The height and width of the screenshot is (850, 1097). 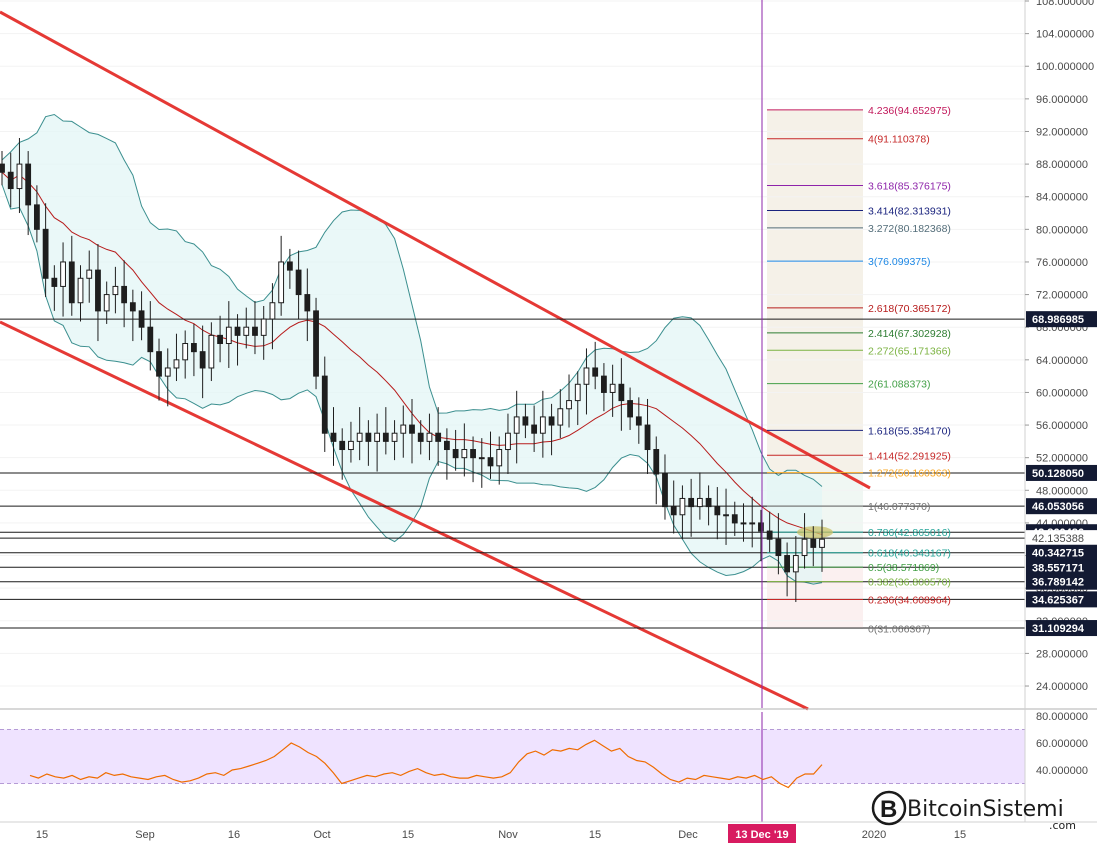 What do you see at coordinates (762, 833) in the screenshot?
I see `crosshair-date-tag` at bounding box center [762, 833].